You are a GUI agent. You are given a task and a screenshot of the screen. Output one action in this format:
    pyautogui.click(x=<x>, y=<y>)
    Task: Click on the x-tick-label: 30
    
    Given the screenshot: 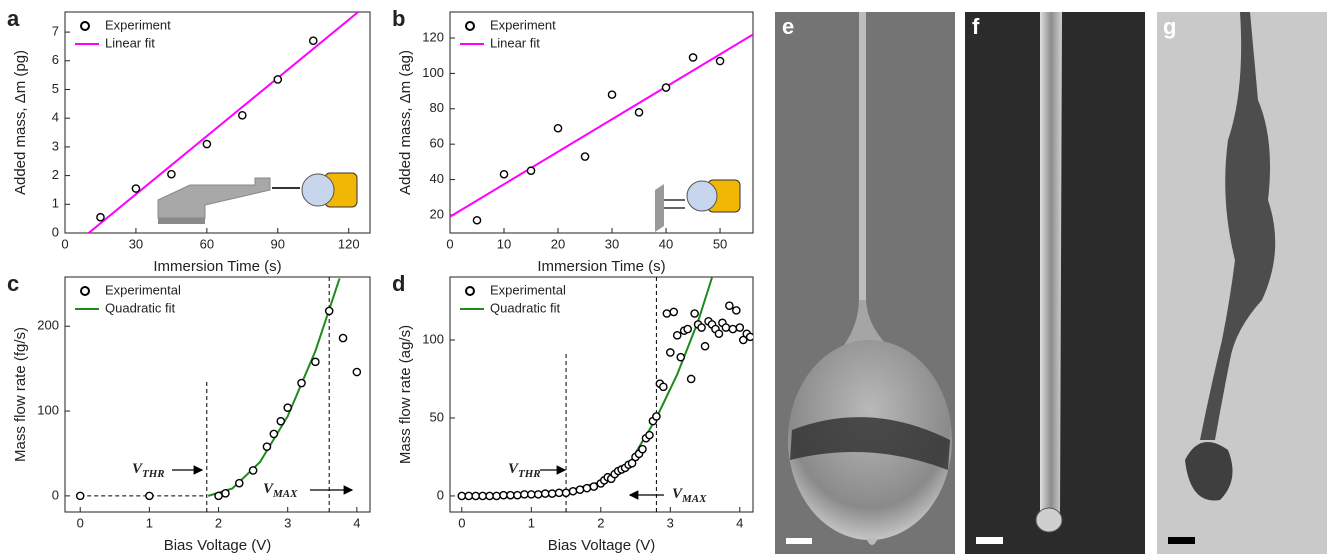 What is the action you would take?
    pyautogui.click(x=612, y=243)
    